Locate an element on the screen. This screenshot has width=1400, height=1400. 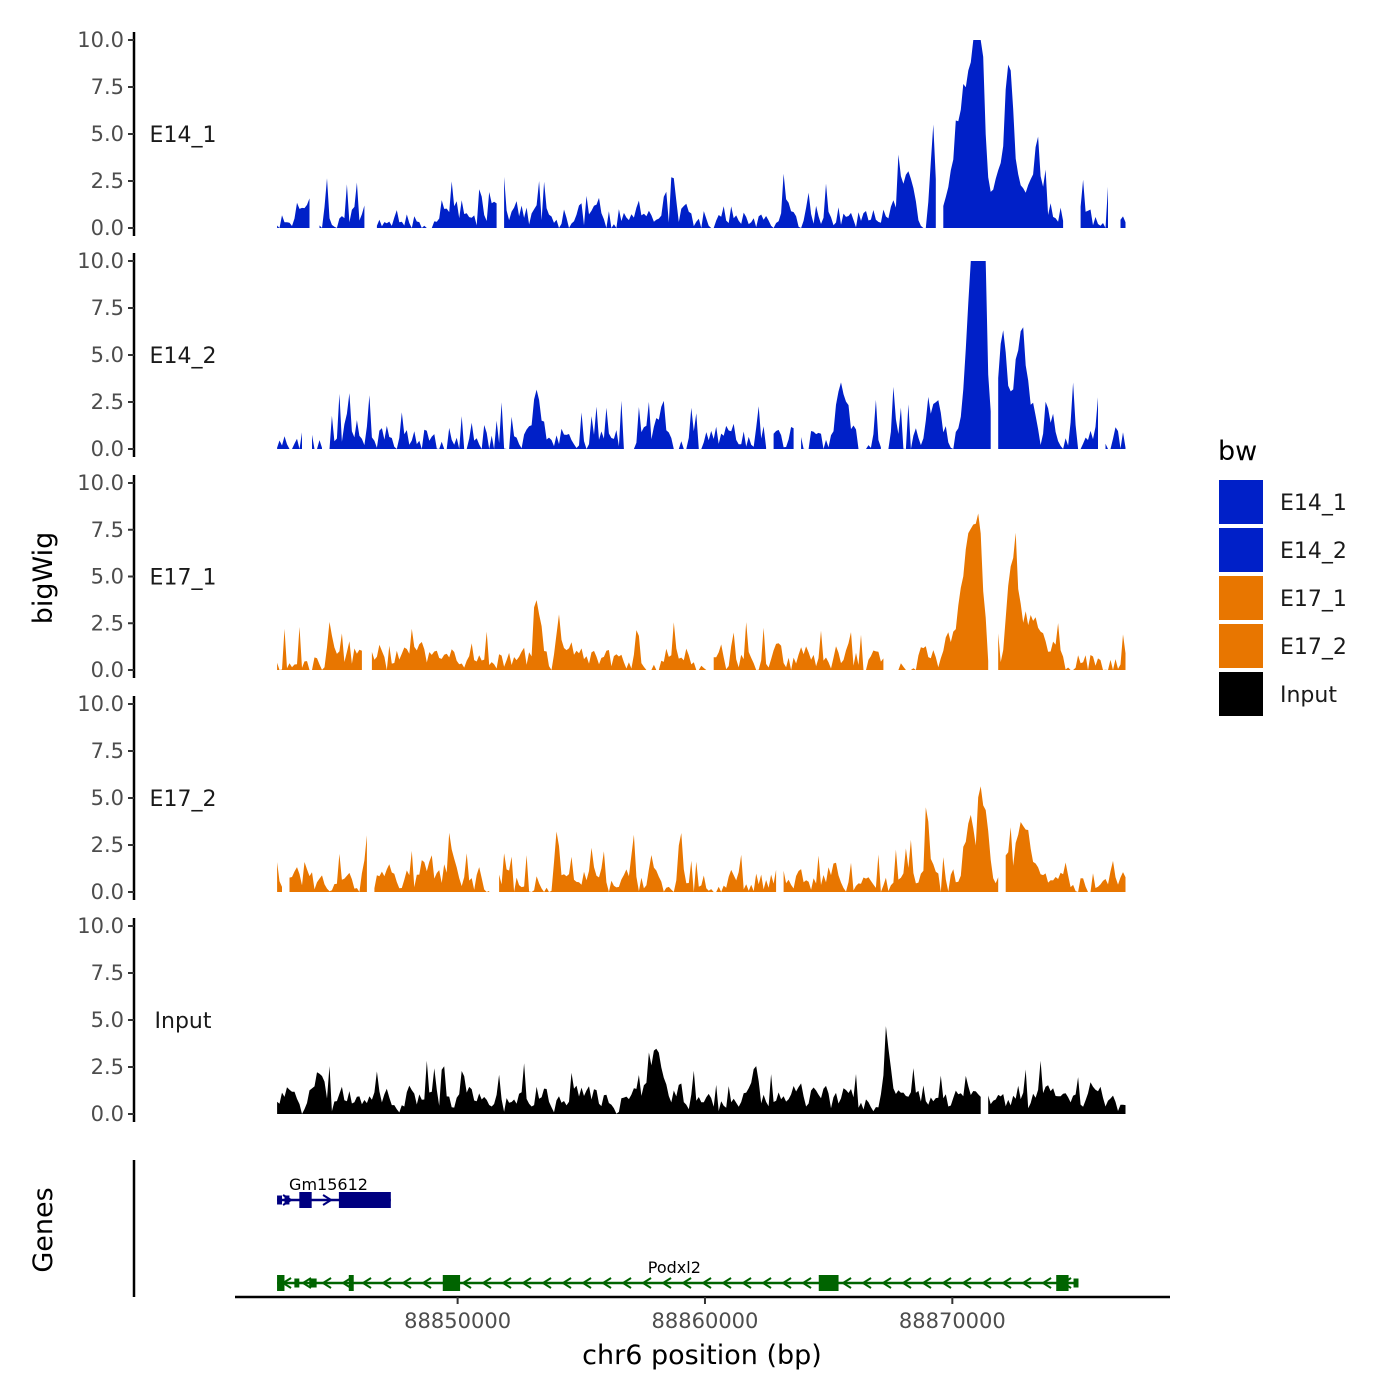
genes-axis-title: Genes is located at coordinates (43, 1229).